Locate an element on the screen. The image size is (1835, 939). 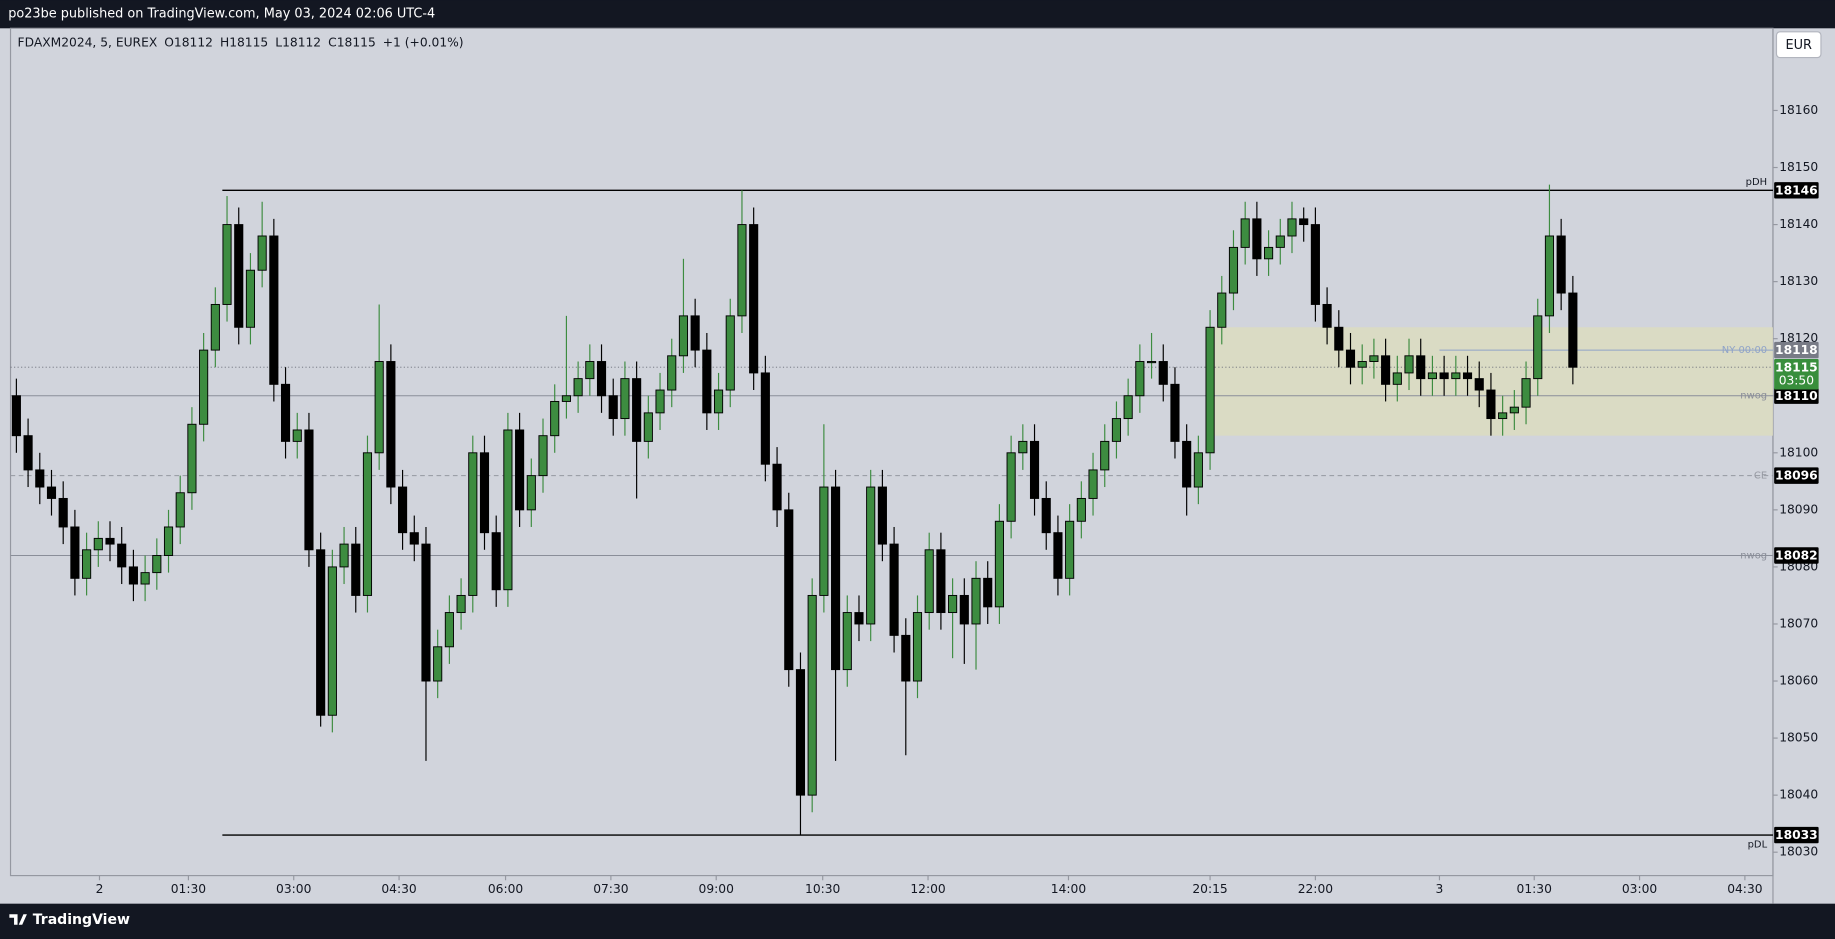
level-label: pDH is located at coordinates (1756, 182).